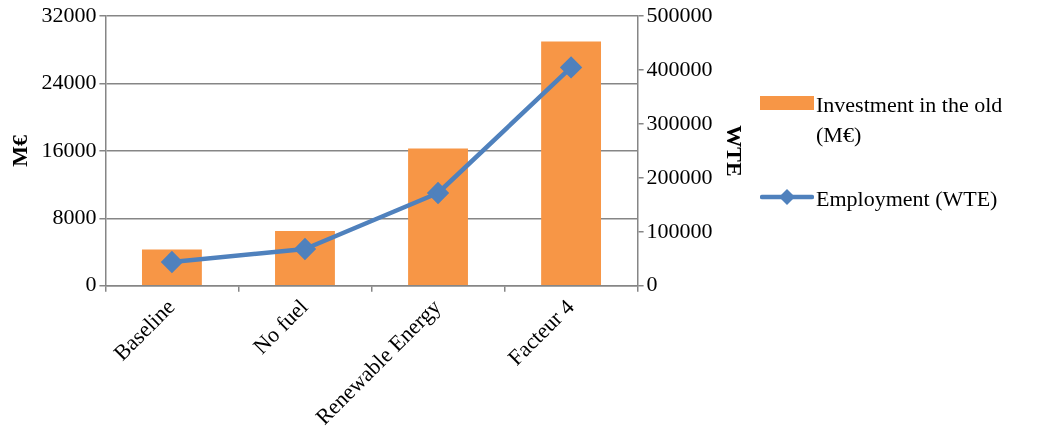 This screenshot has height=434, width=1063. Describe the element at coordinates (91, 284) in the screenshot. I see `y-tick-label: 0` at that location.